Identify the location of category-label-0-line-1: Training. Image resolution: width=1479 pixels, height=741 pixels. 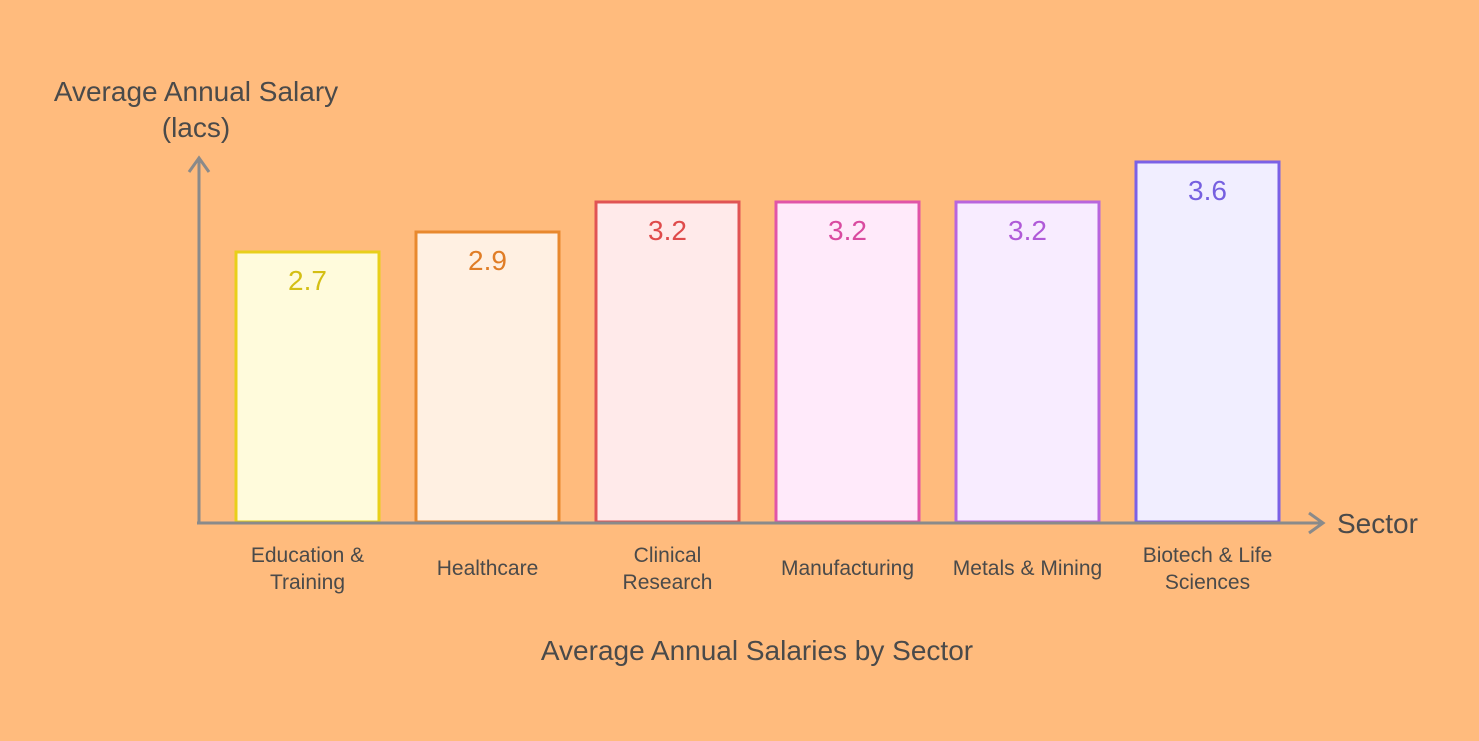
(307, 582).